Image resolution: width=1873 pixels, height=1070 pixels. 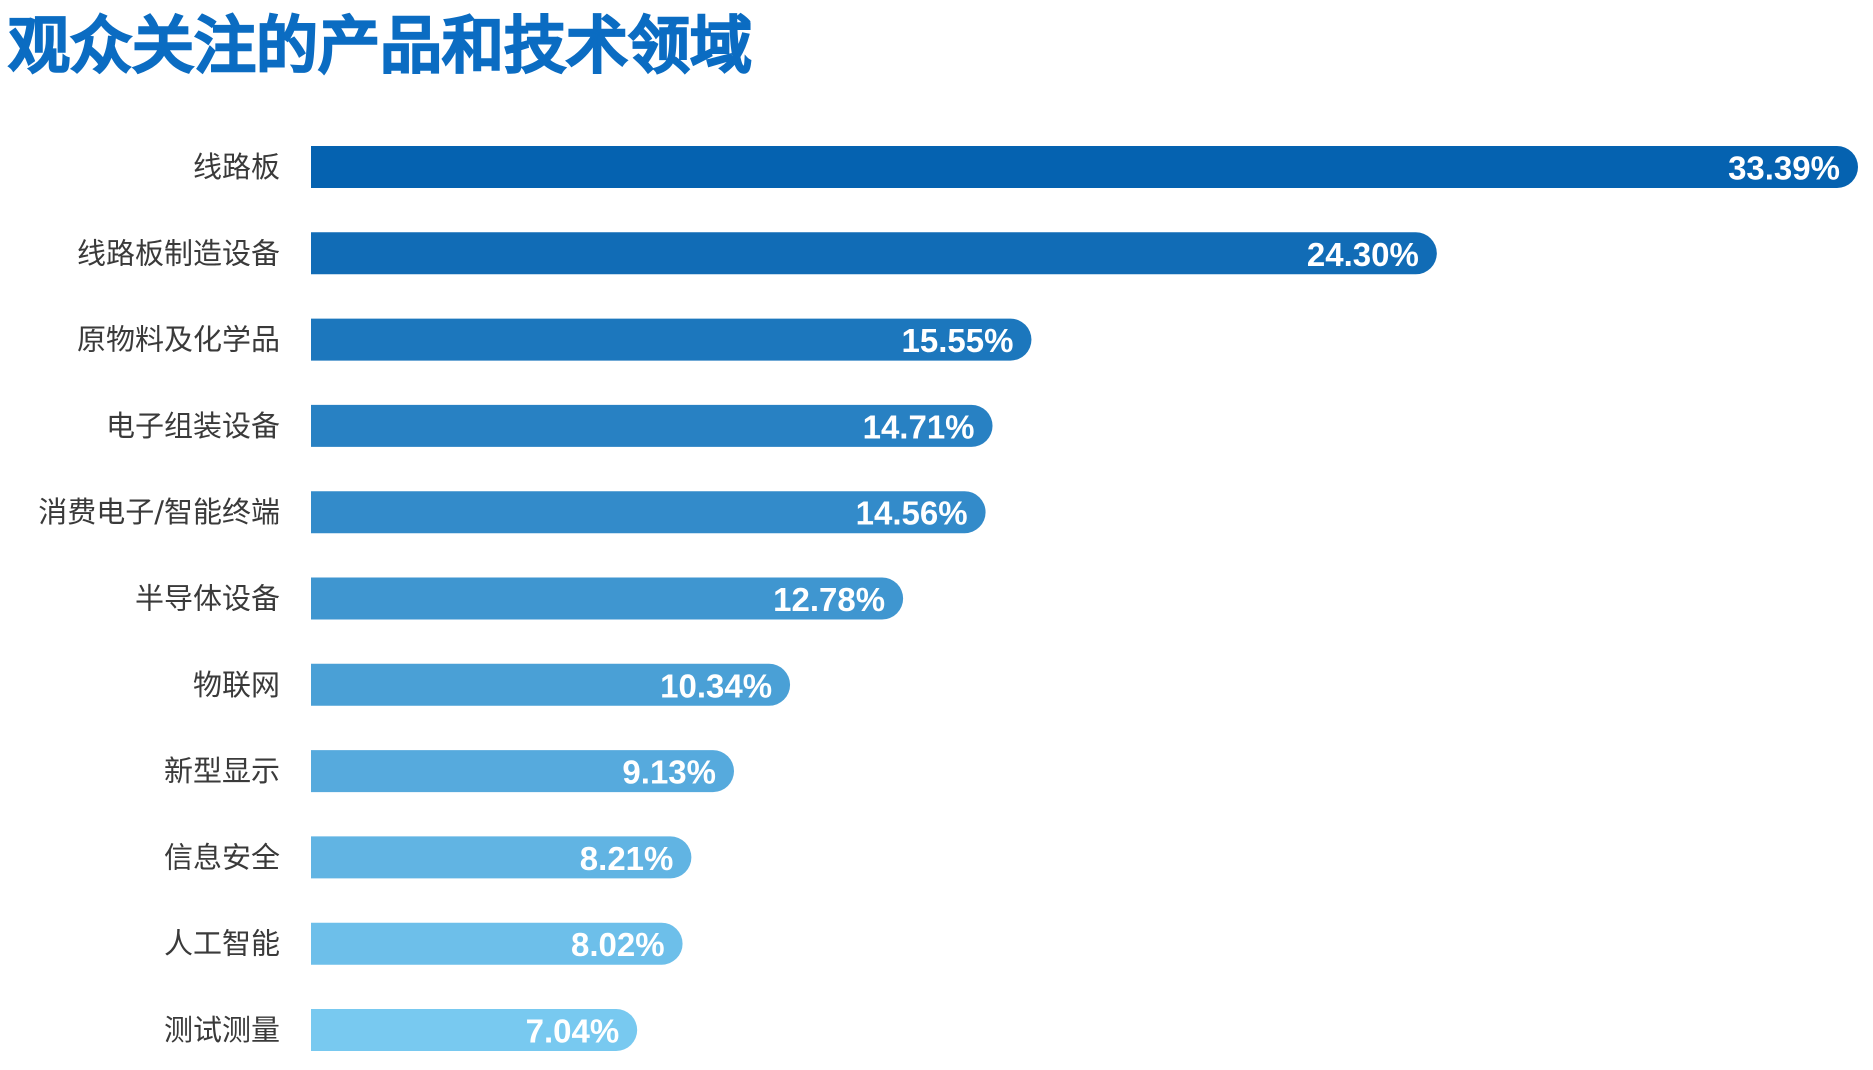 What do you see at coordinates (236, 685) in the screenshot?
I see `category-label-6: 物联网` at bounding box center [236, 685].